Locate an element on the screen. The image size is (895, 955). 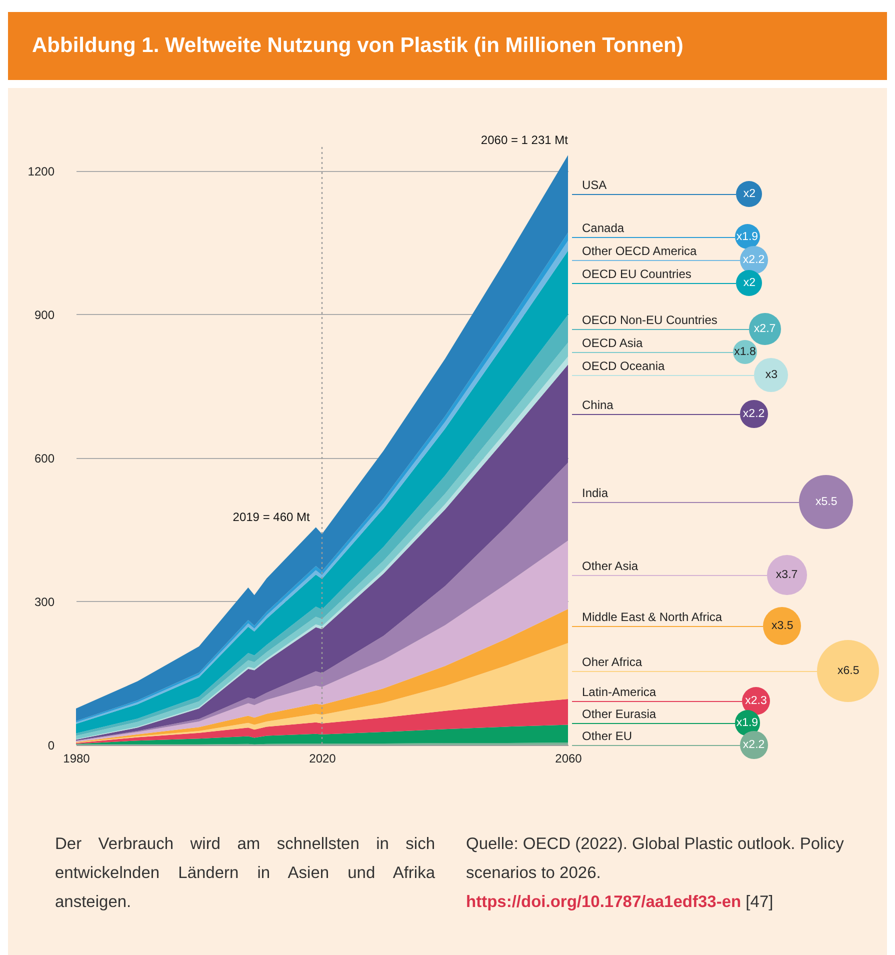
x-tick-label: 1980 is located at coordinates (76, 759).